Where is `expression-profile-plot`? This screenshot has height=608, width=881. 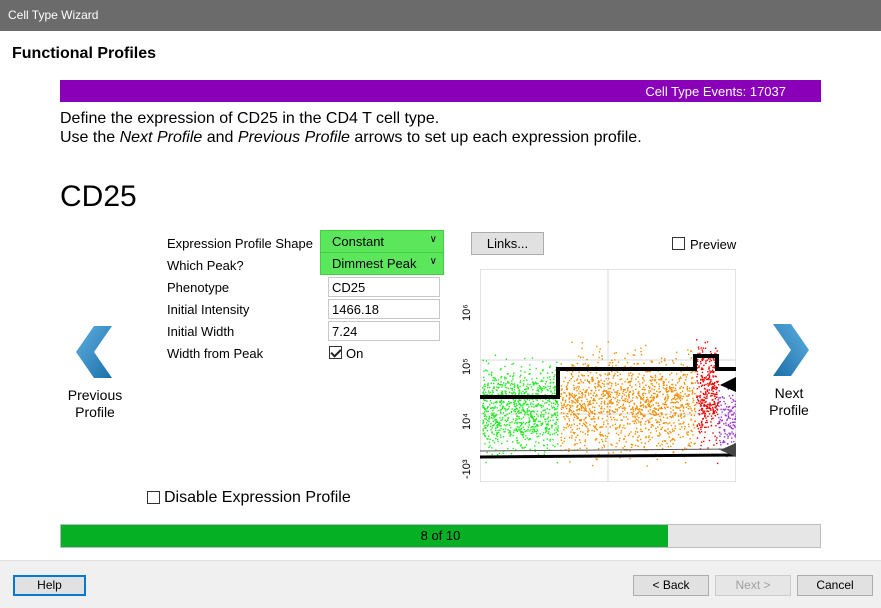
expression-profile-plot is located at coordinates (608, 375).